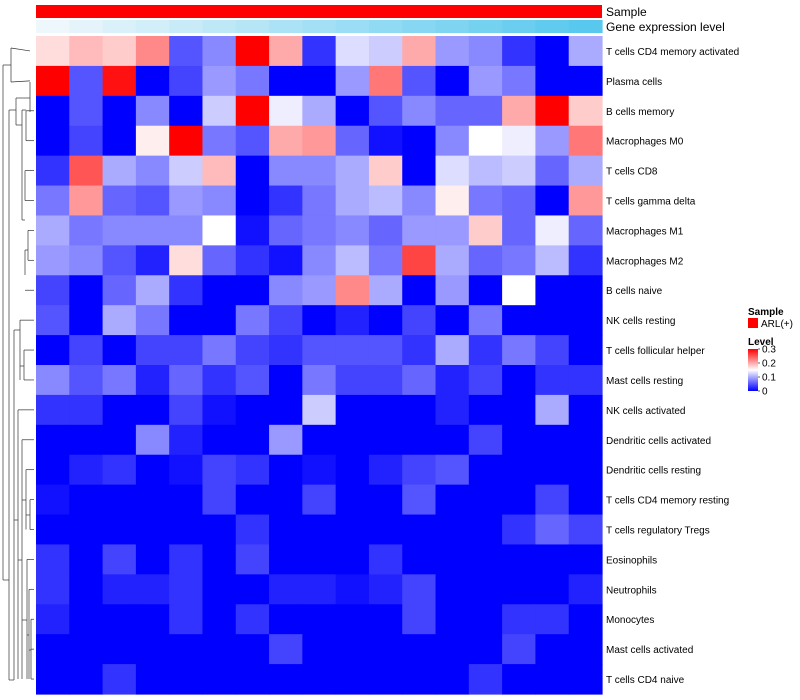 This screenshot has width=800, height=700. I want to click on level-legend-ticks: 0.3 0.2 0.1 0, so click(767, 371).